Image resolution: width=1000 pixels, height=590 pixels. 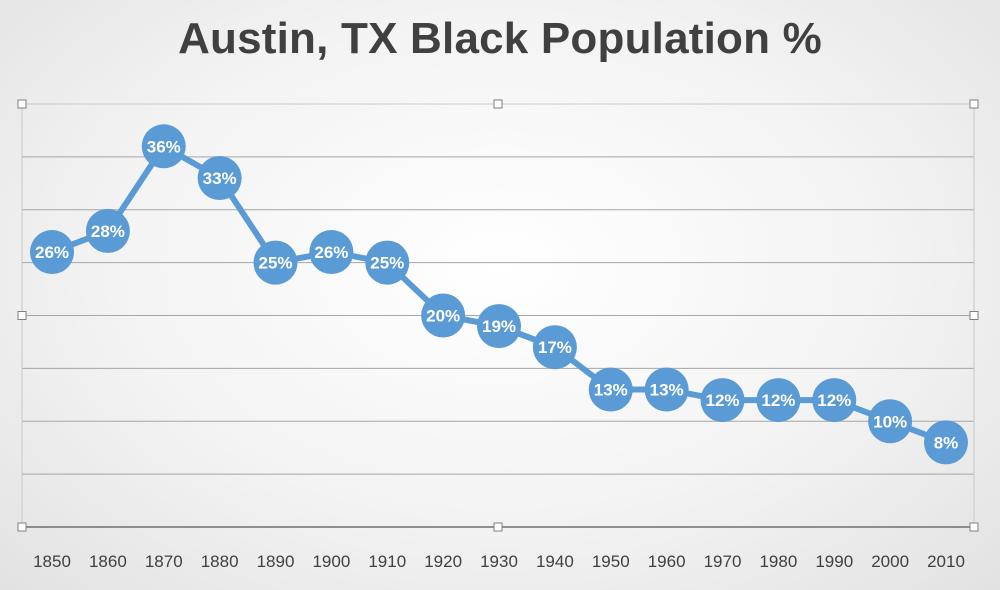 I want to click on data-label: 8%, so click(x=946, y=442).